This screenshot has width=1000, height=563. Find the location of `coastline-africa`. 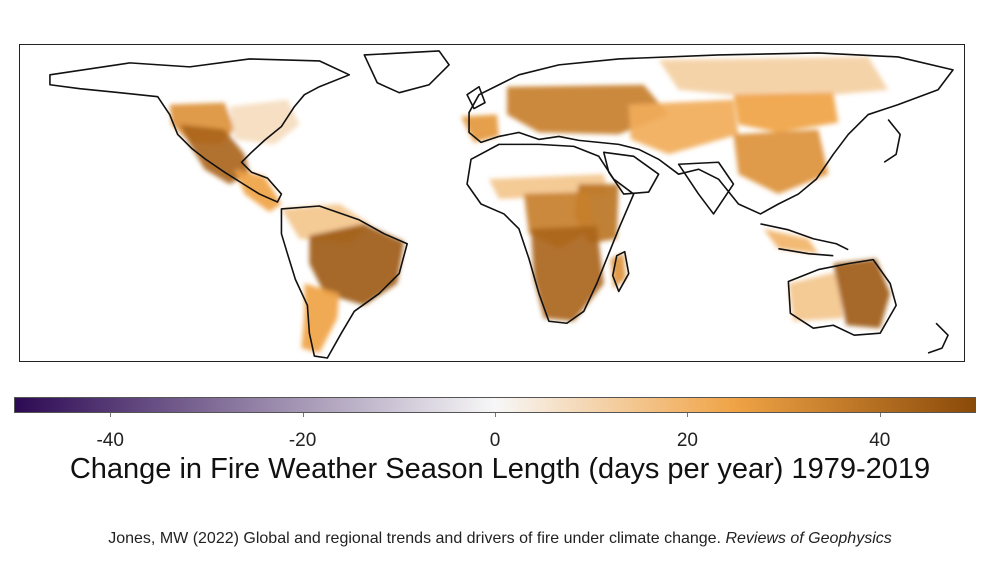

coastline-africa is located at coordinates (550, 234).